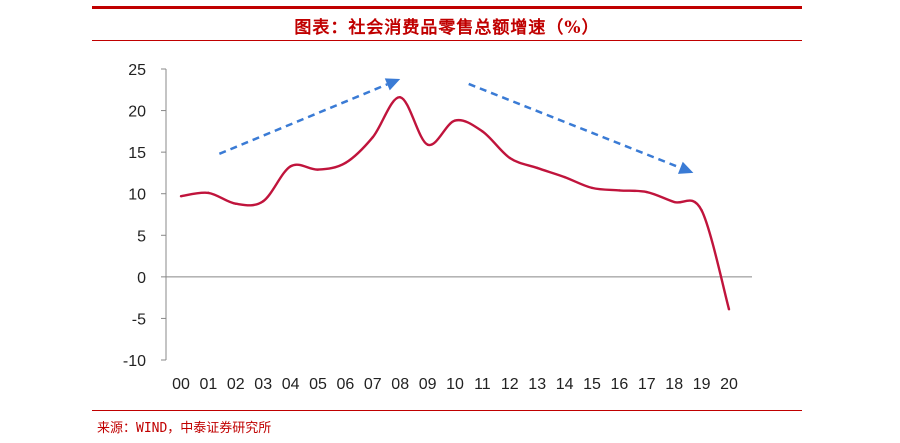 The image size is (900, 443). Describe the element at coordinates (184, 428) in the screenshot. I see `source-note: 来源：WIND，中泰证券研究所` at that location.